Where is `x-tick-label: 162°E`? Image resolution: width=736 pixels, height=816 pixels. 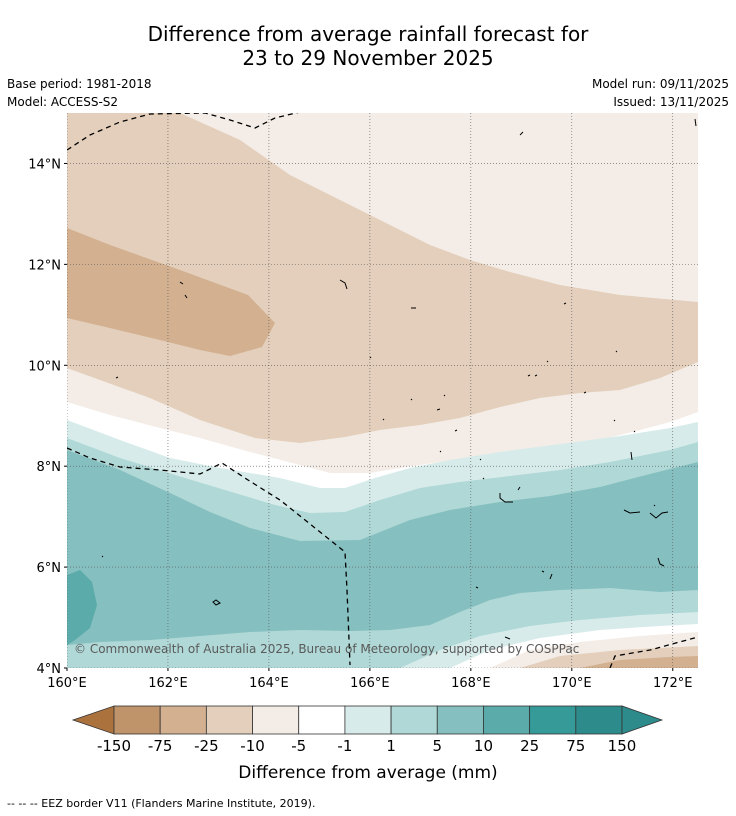
x-tick-label: 162°E is located at coordinates (168, 683).